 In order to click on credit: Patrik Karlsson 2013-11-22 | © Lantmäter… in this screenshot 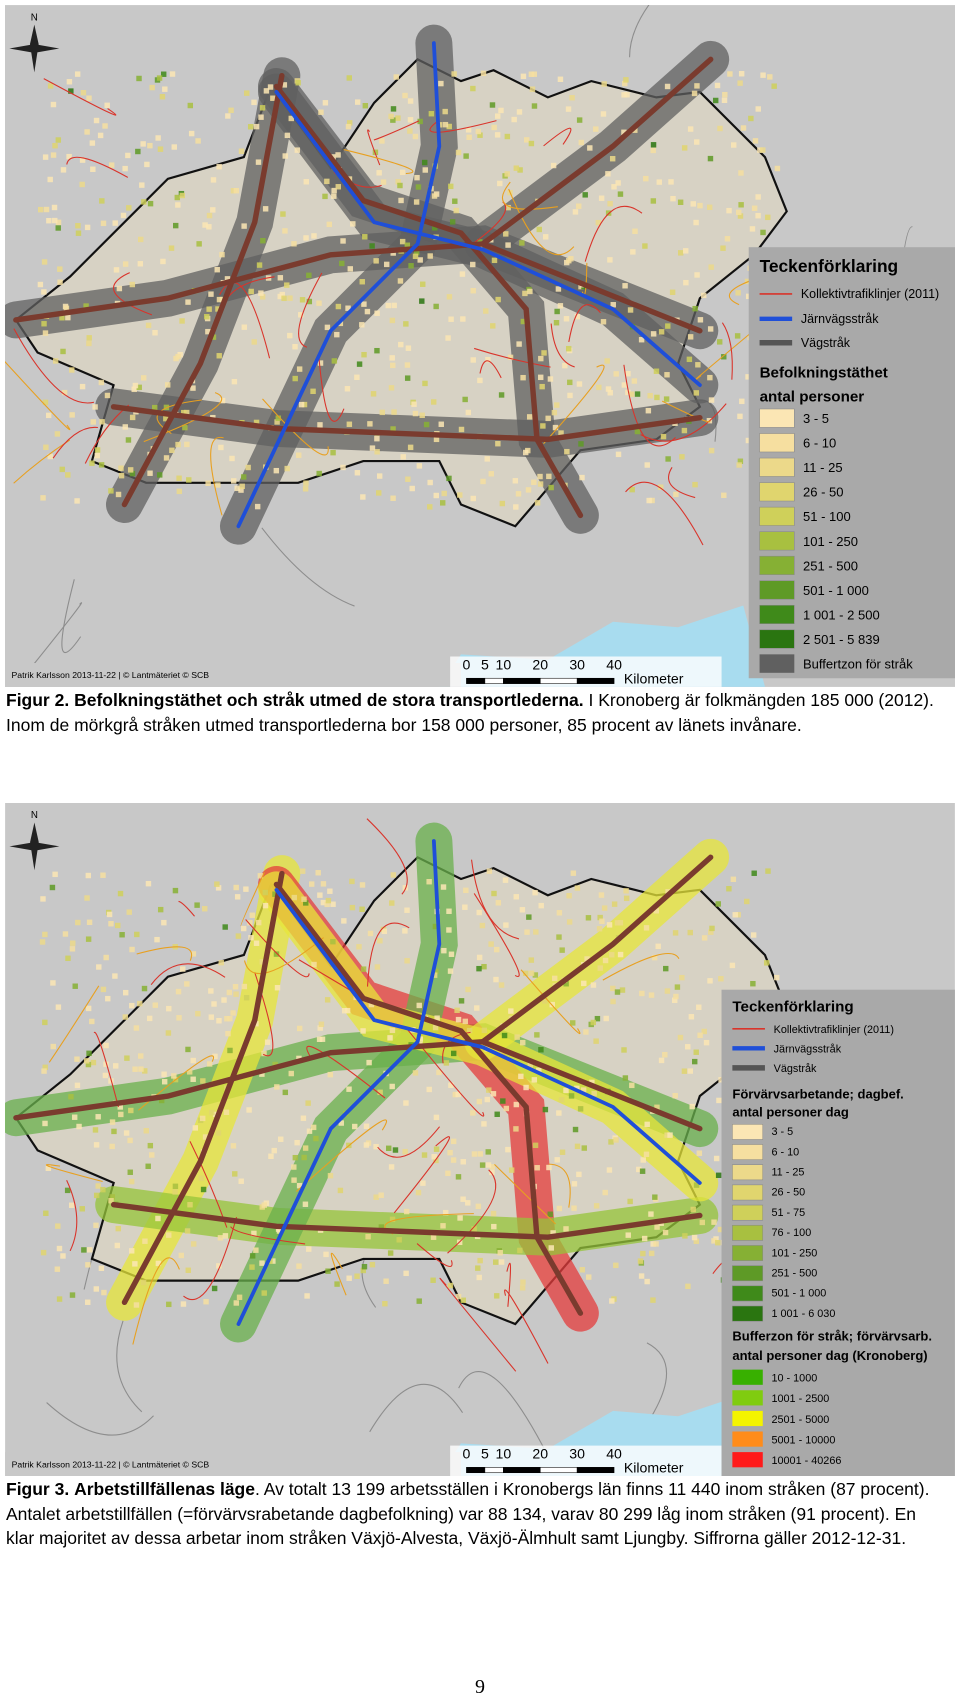, I will do `click(111, 1464)`.